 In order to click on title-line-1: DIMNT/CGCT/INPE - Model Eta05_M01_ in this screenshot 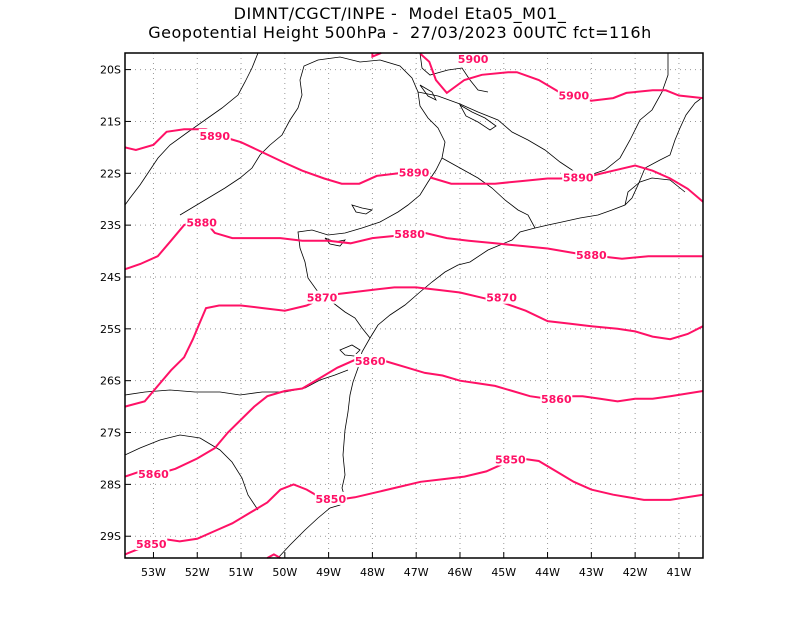, I will do `click(400, 13)`.